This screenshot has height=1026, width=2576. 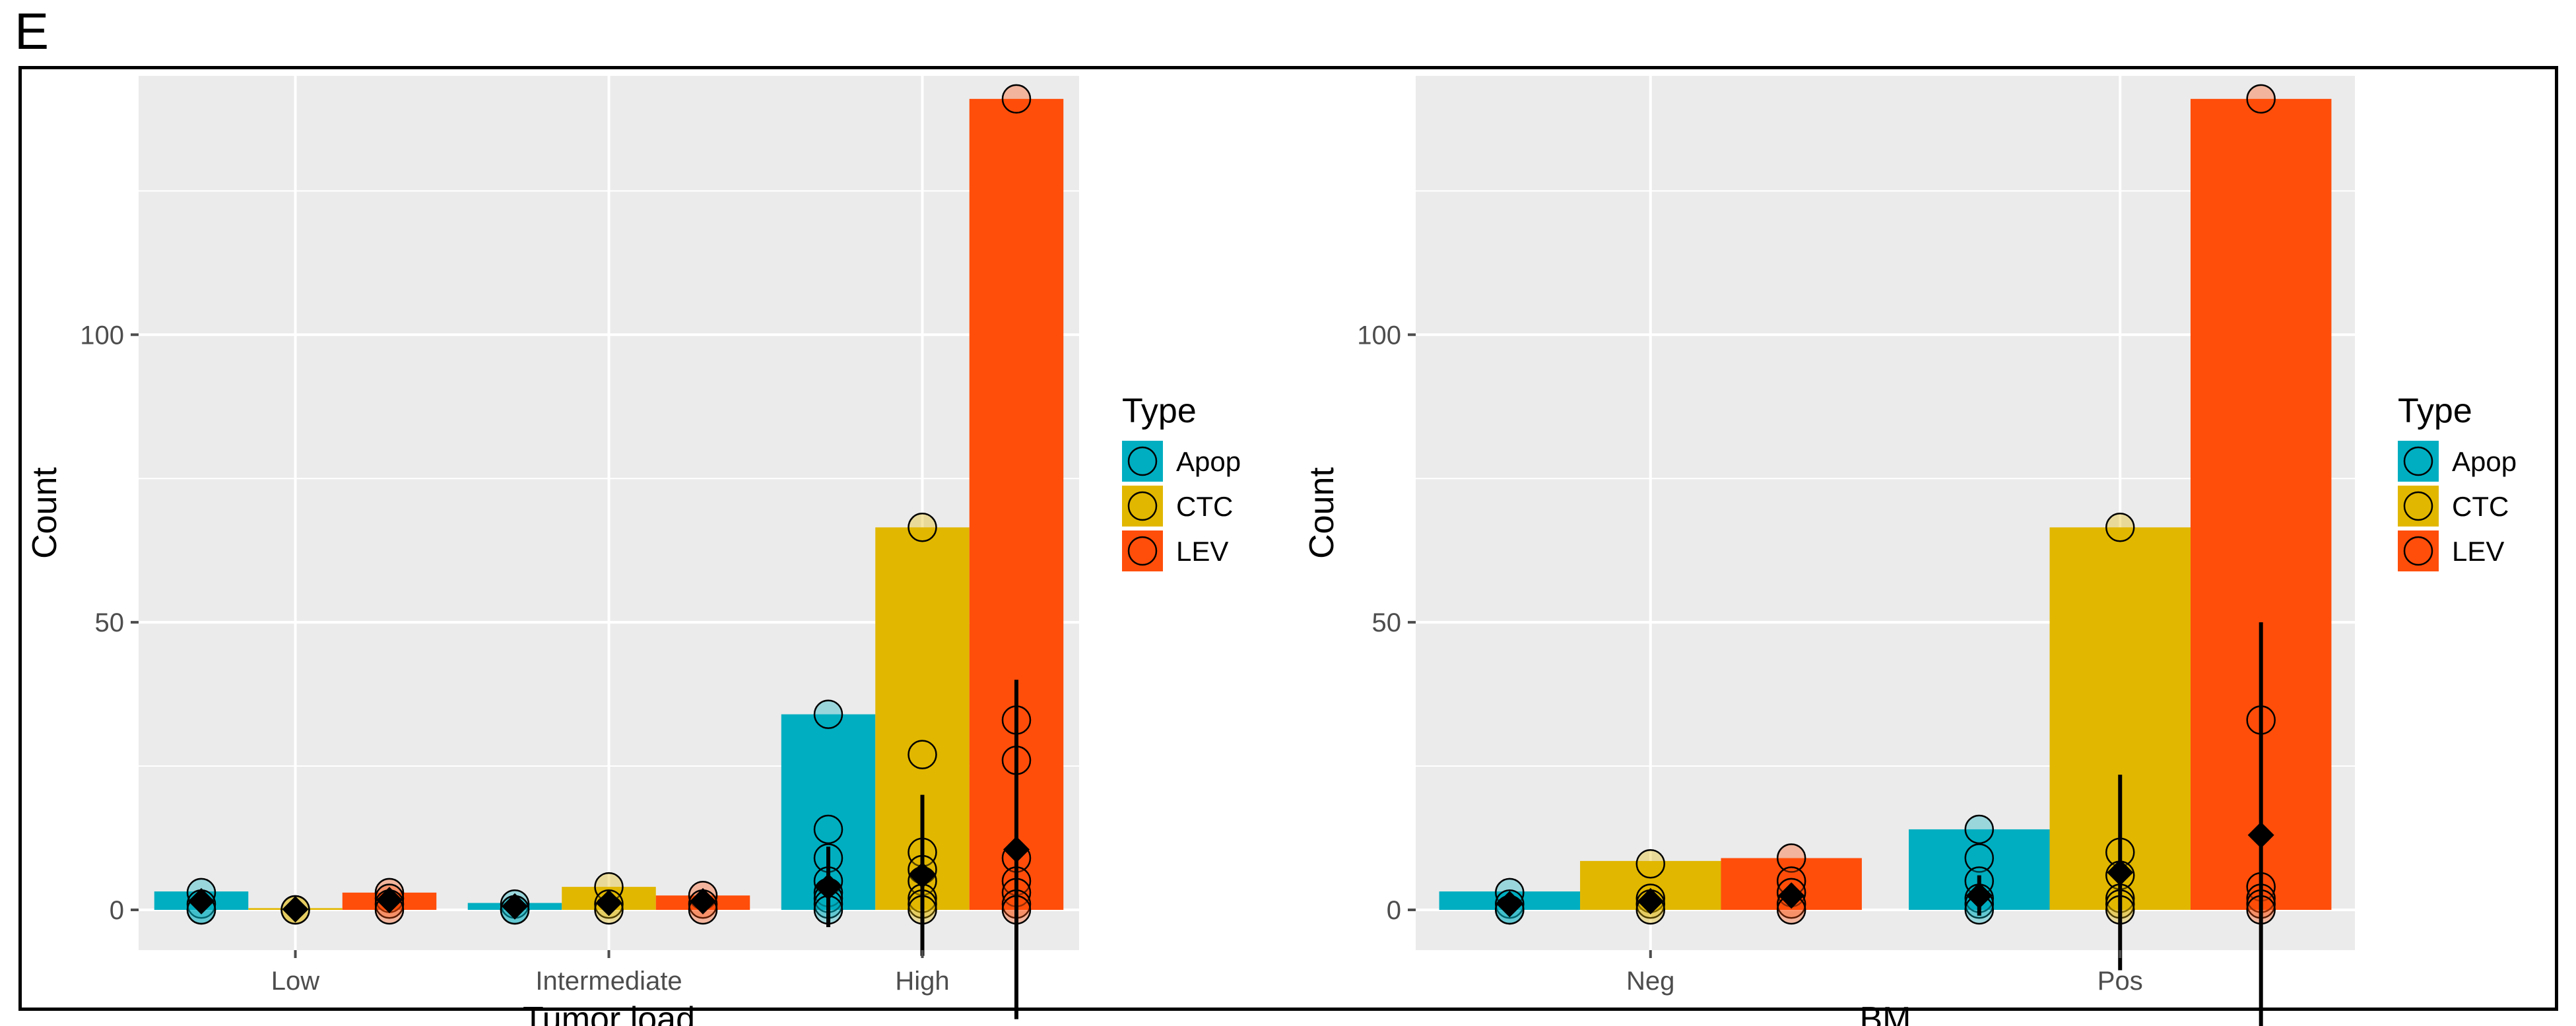 What do you see at coordinates (295, 982) in the screenshot?
I see `x-tick-label: Low` at bounding box center [295, 982].